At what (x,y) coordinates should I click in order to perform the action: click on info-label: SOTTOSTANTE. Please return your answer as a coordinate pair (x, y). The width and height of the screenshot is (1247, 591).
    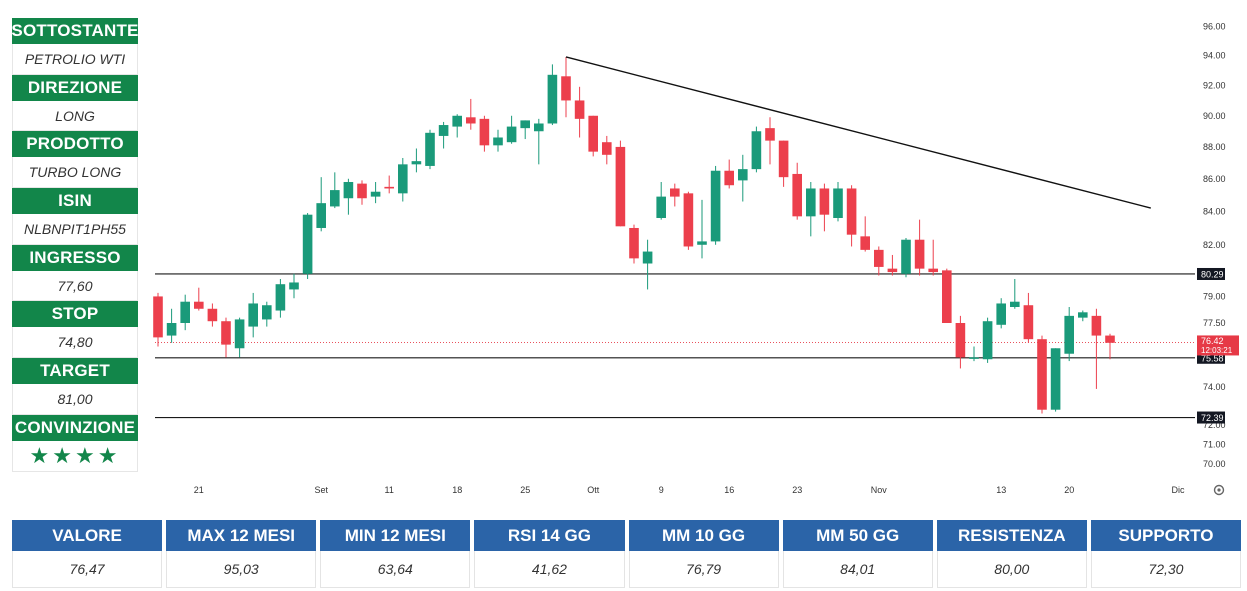
    Looking at the image, I should click on (74, 31).